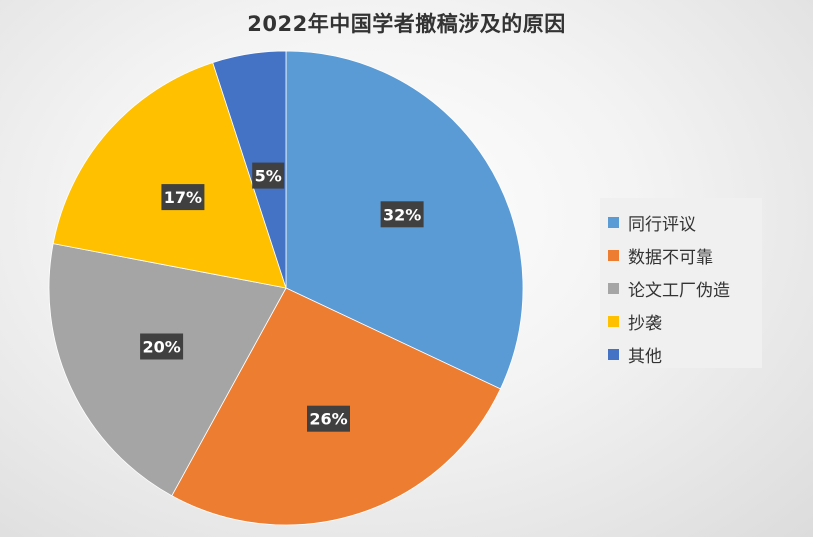 The image size is (813, 537). I want to click on legend-item-2: 数据不可靠, so click(685, 255).